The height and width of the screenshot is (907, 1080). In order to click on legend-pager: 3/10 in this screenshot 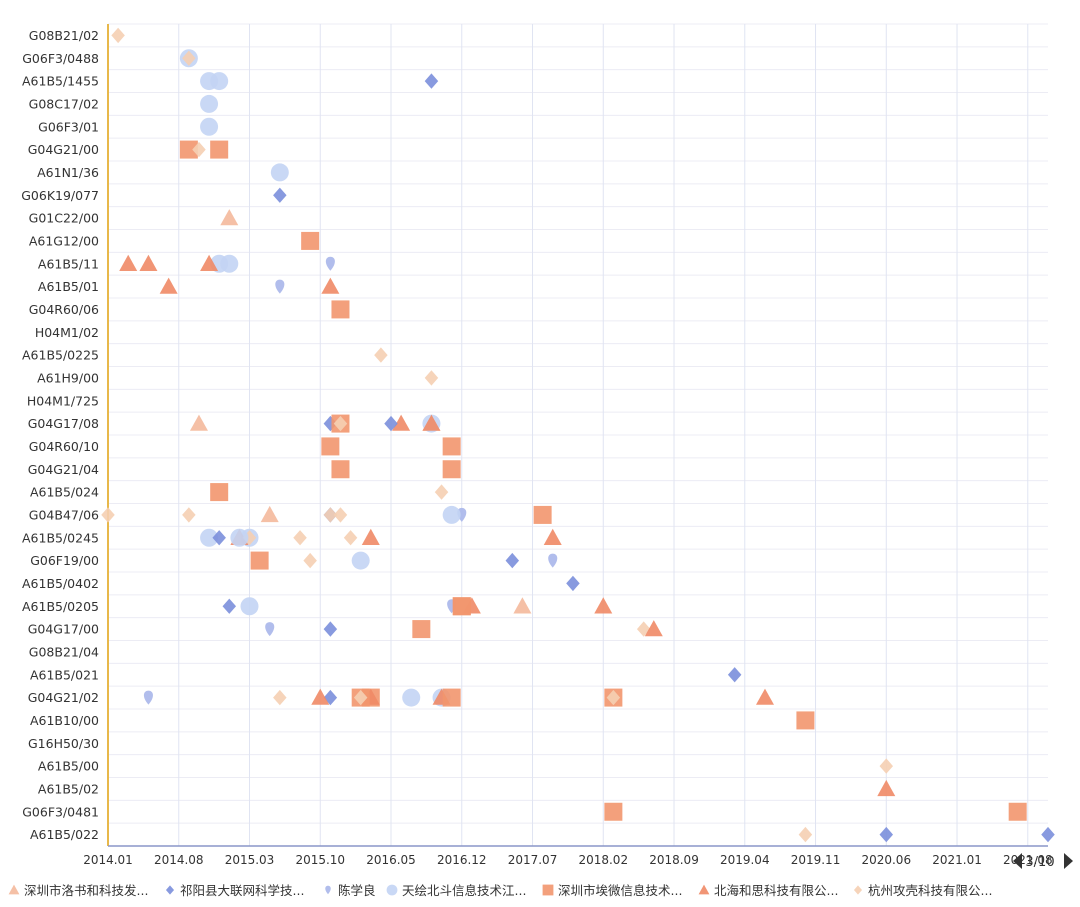, I will do `click(1043, 861)`.